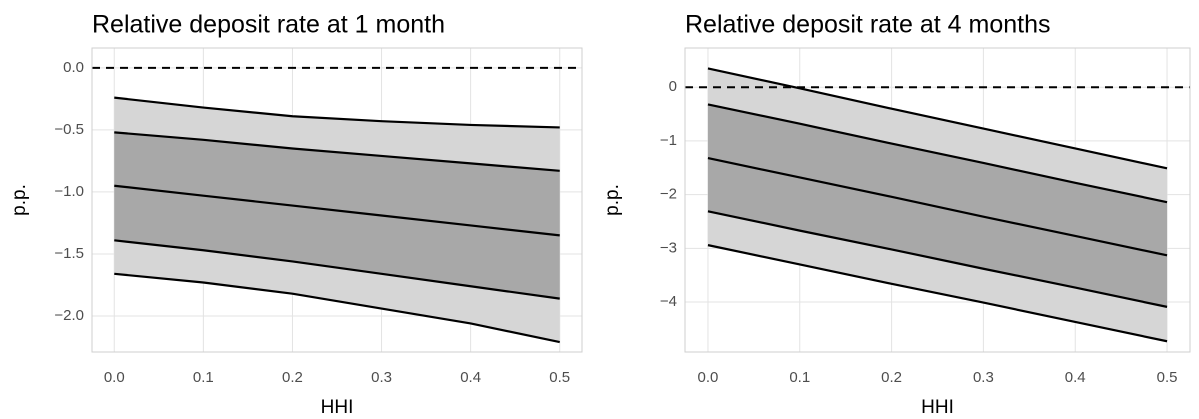 Image resolution: width=1199 pixels, height=419 pixels. Describe the element at coordinates (69, 191) in the screenshot. I see `y-tick-label: −1.0` at that location.